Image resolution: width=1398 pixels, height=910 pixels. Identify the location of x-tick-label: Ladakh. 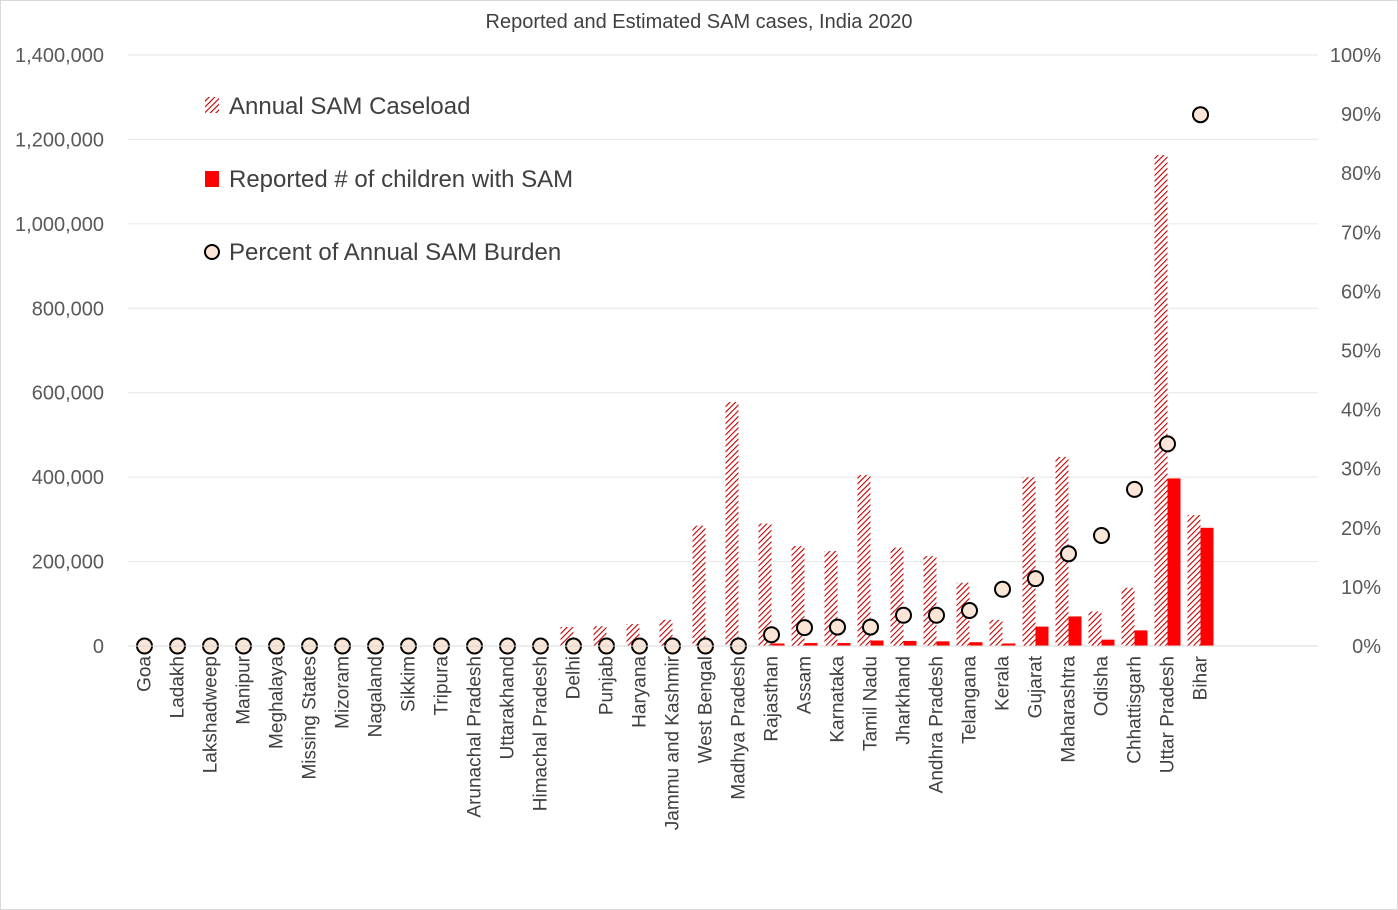
(178, 687).